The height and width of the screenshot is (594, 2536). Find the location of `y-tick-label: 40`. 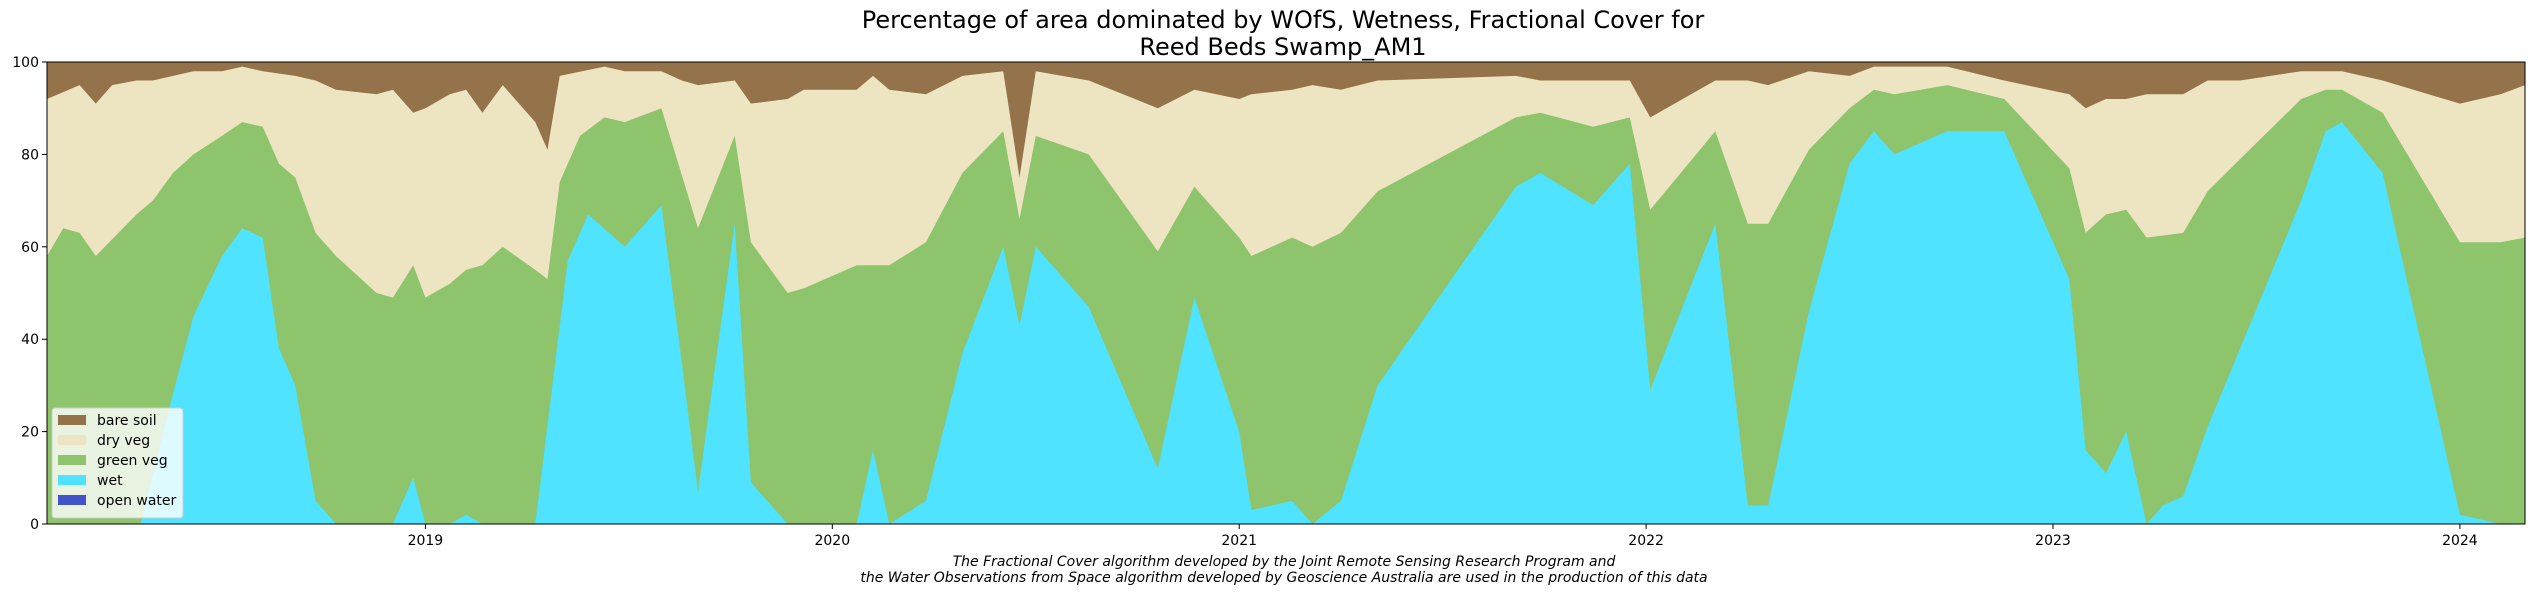

y-tick-label: 40 is located at coordinates (30, 340).